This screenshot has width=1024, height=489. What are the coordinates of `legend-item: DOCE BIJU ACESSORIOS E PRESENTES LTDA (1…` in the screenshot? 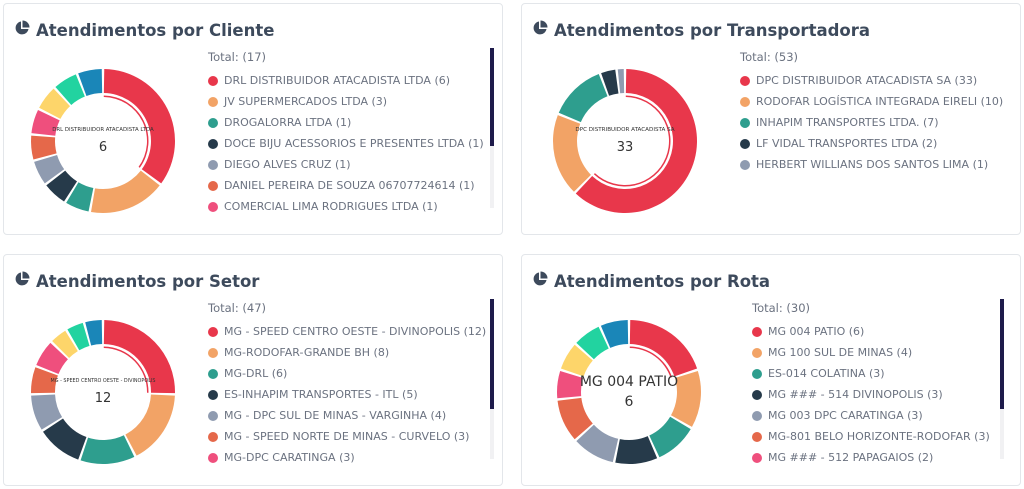 It's located at (348, 143).